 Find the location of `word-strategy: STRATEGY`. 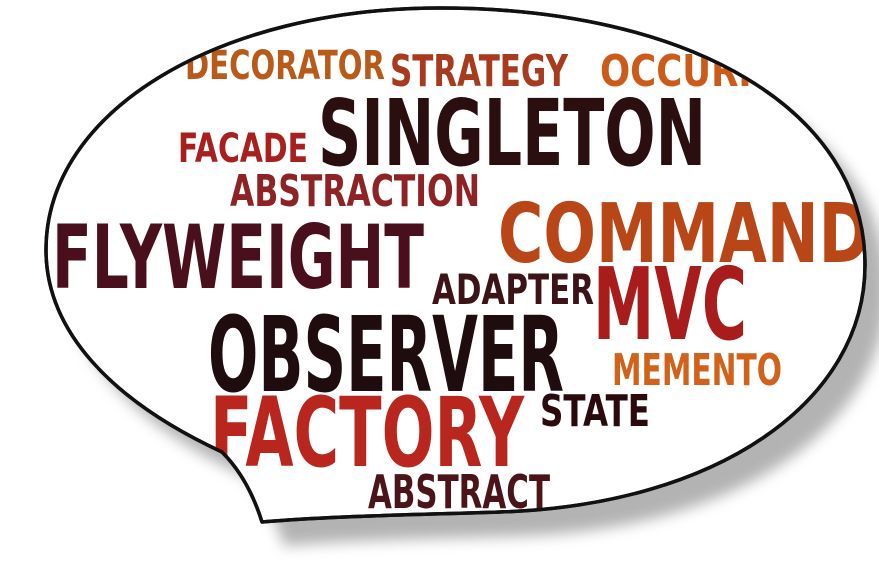

word-strategy: STRATEGY is located at coordinates (479, 71).